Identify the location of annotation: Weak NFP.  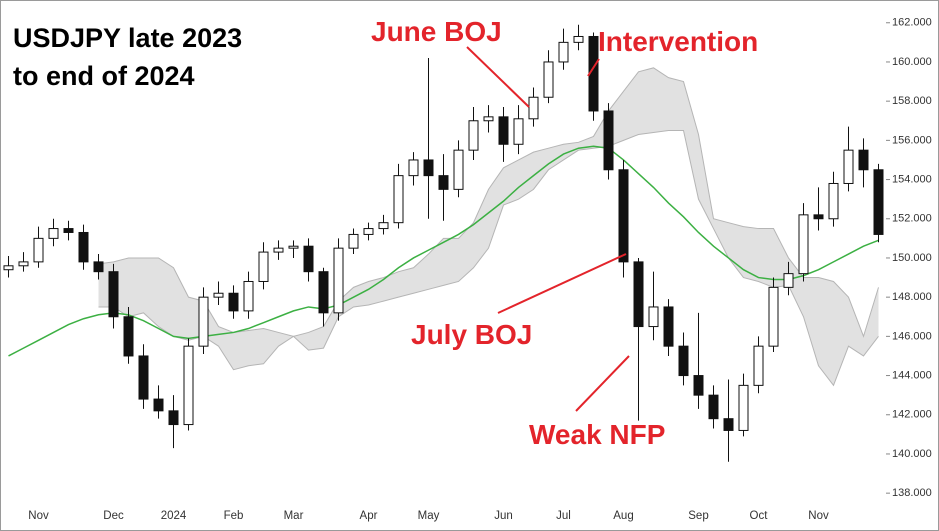
(597, 434).